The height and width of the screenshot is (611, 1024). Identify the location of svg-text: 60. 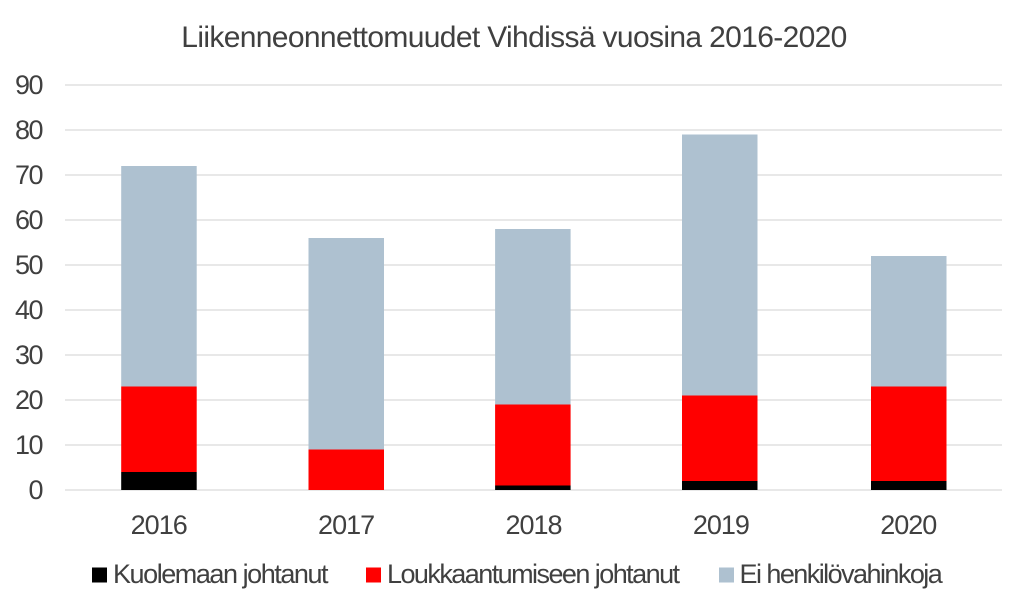
(29, 220).